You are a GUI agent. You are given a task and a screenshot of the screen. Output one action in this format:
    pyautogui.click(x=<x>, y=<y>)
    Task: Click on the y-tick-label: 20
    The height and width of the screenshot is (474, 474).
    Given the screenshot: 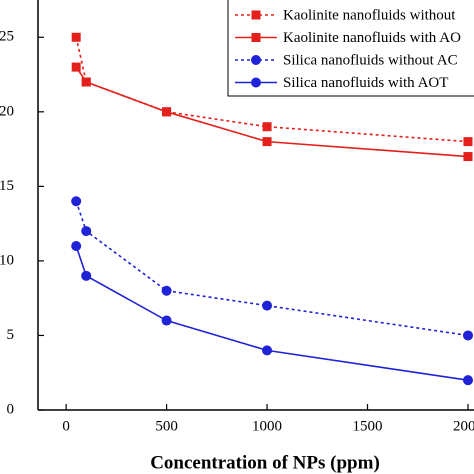 What is the action you would take?
    pyautogui.click(x=7, y=111)
    